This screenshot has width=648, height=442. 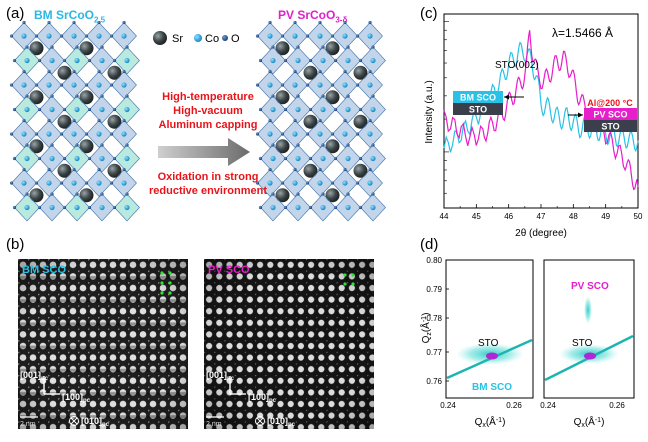 I want to click on rsm-right-pv: PV SCO, so click(x=590, y=286).